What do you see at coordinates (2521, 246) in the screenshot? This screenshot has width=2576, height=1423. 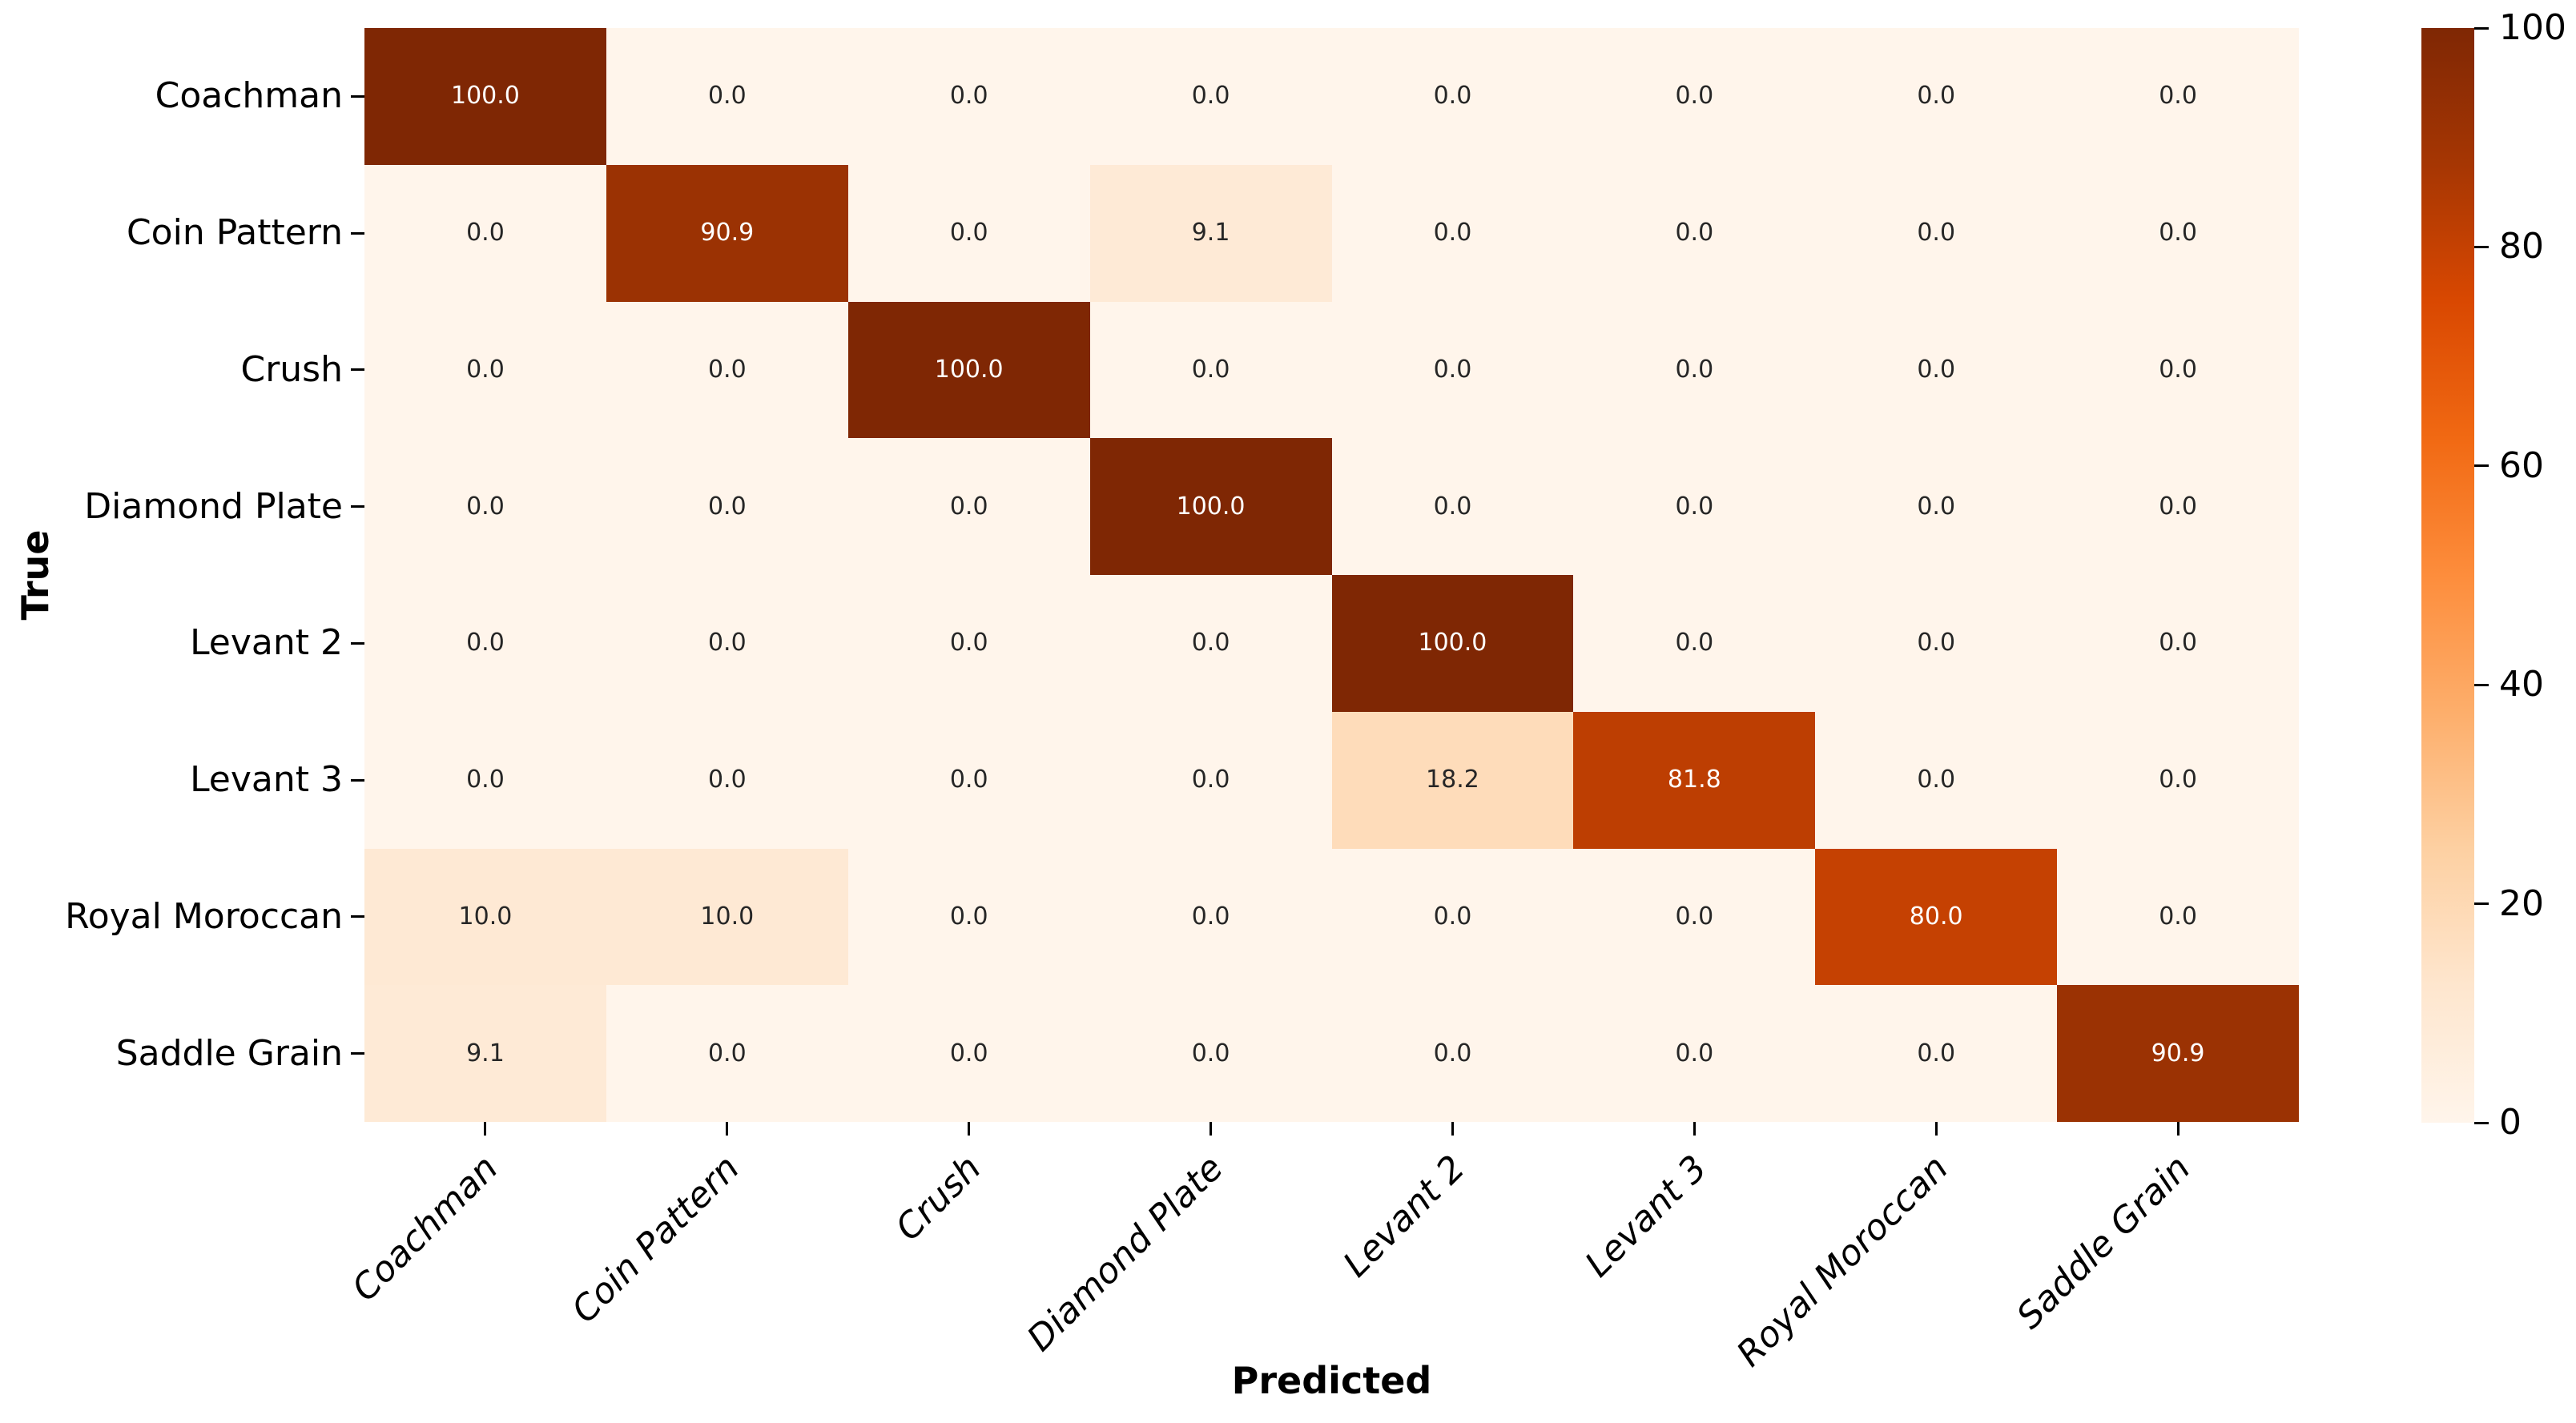 I see `colorbar-tick-label: 80` at bounding box center [2521, 246].